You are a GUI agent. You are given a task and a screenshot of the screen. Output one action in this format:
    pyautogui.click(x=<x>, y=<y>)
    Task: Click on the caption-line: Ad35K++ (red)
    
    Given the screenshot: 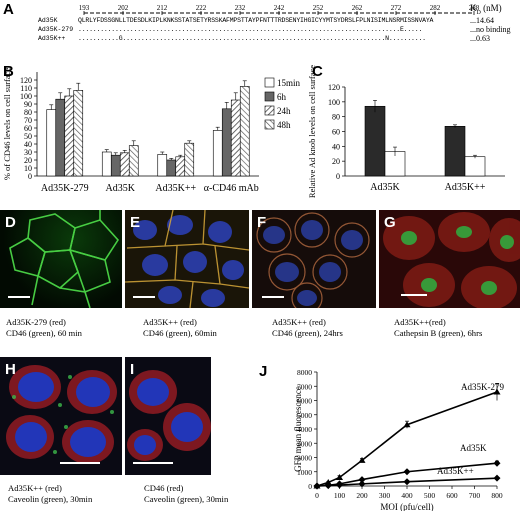 What is the action you would take?
    pyautogui.click(x=35, y=488)
    